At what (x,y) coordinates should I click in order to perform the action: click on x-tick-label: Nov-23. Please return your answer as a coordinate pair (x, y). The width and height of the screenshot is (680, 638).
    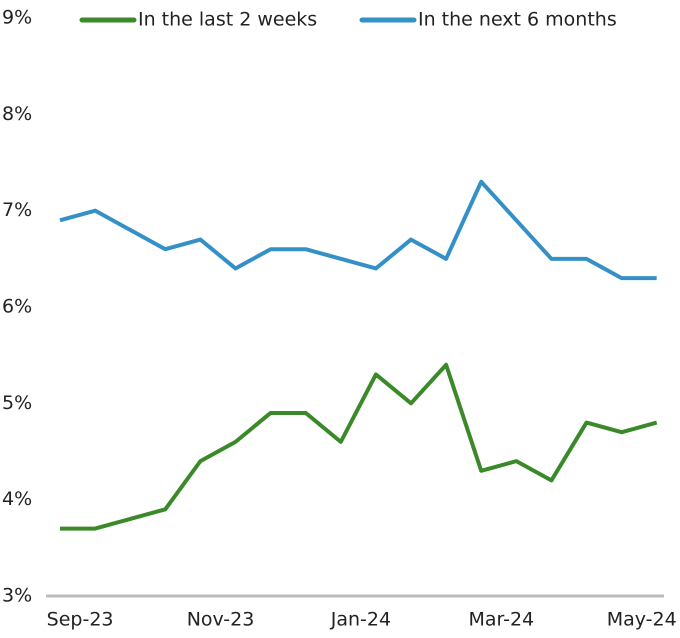
    Looking at the image, I should click on (221, 620).